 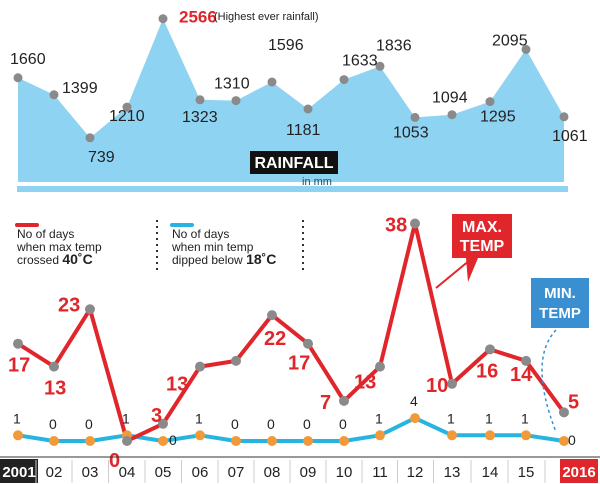 What do you see at coordinates (200, 117) in the screenshot?
I see `rainfall-label-06: 1323` at bounding box center [200, 117].